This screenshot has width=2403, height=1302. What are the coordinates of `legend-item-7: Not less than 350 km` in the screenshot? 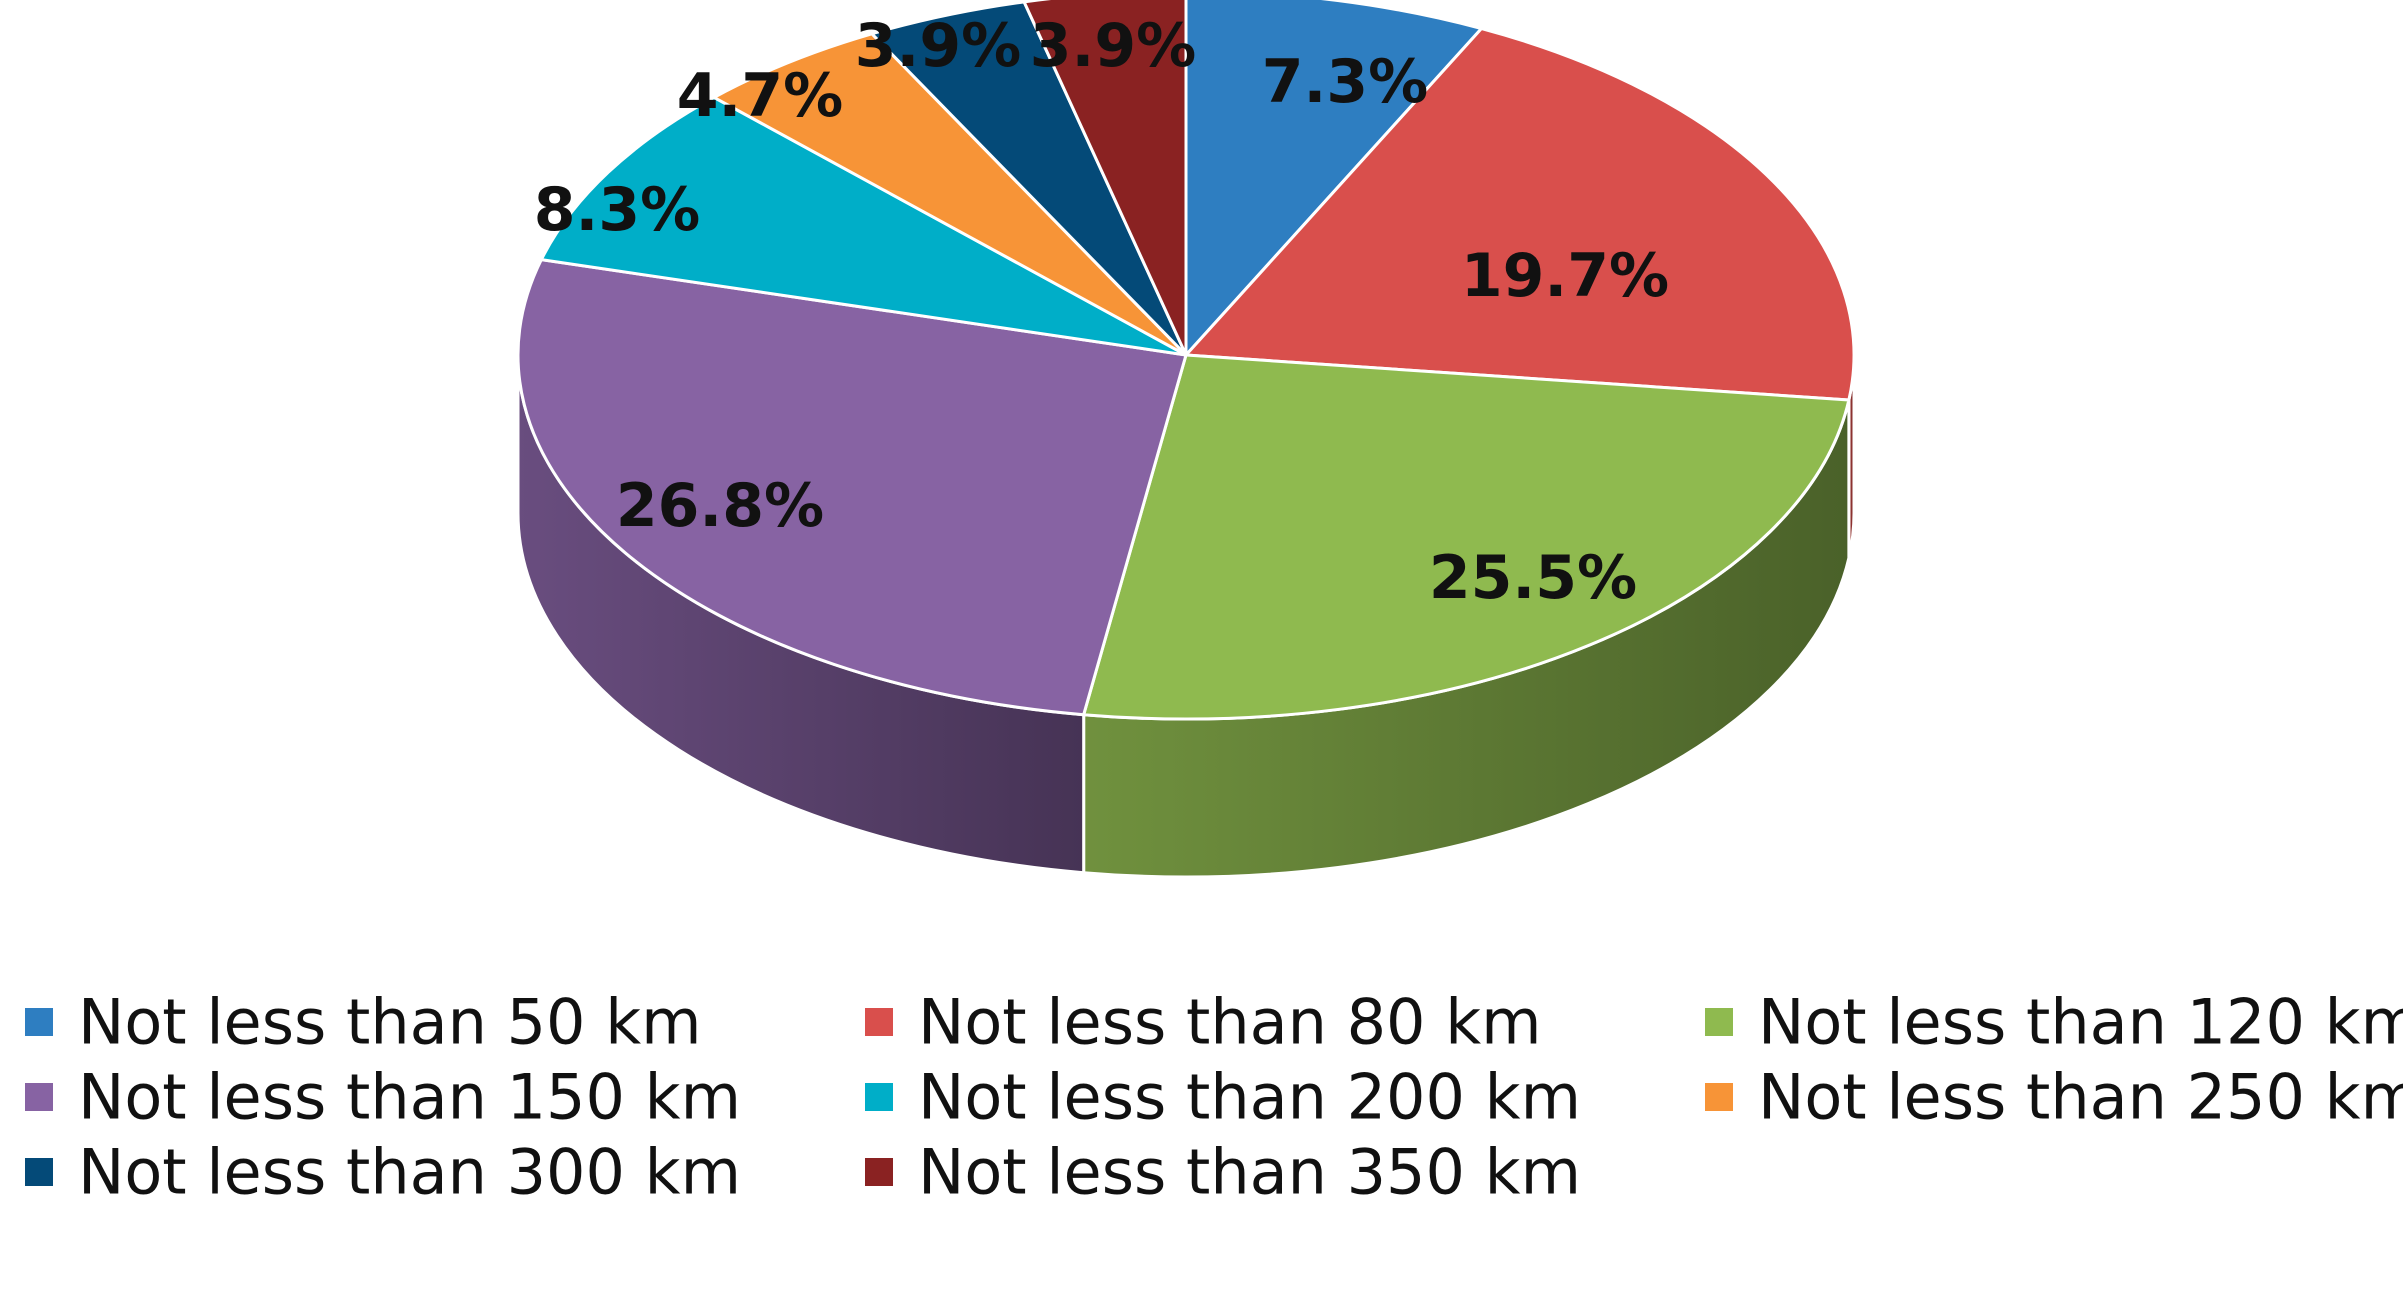 It's located at (1223, 1172).